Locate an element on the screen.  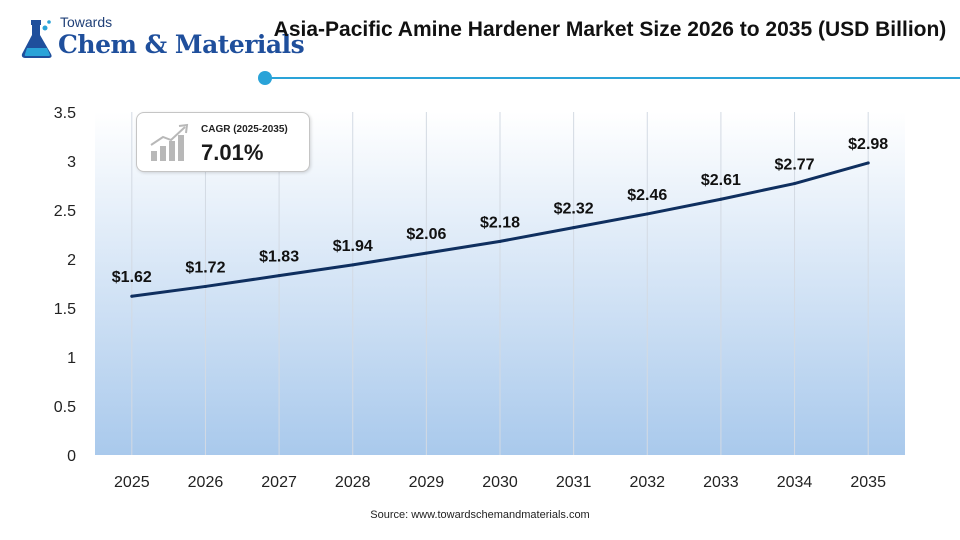
y-tick-label: 1.5 is located at coordinates (65, 309).